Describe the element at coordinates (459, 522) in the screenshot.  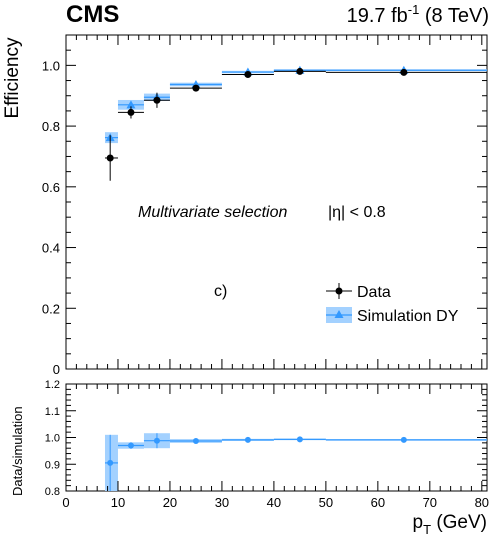
I see `x-axis-label-unit: (GeV)` at that location.